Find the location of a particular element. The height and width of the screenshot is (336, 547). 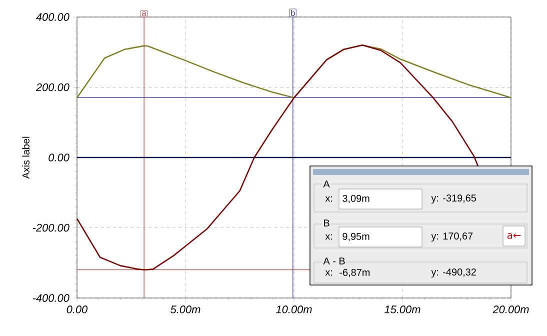

annotation: B is located at coordinates (327, 223).